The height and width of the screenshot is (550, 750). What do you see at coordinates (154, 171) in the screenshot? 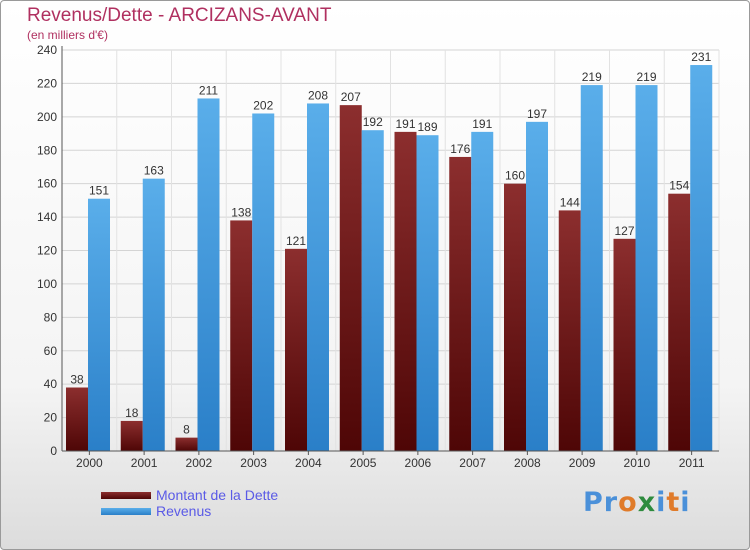
I see `bar-value-label: 163` at bounding box center [154, 171].